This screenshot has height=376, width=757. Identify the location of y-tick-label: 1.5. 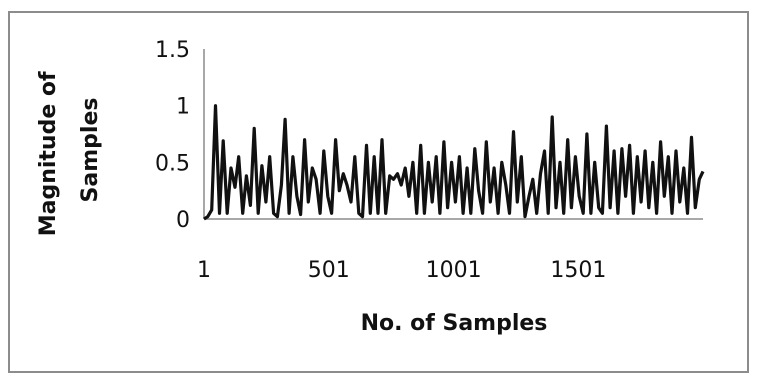
(172, 50).